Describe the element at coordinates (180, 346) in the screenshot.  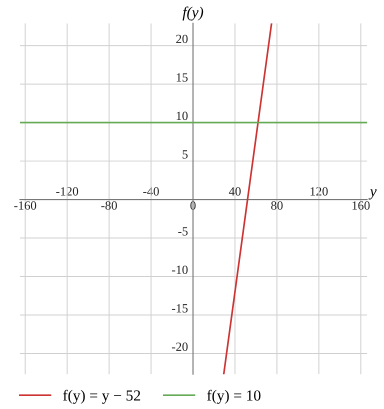
I see `y-tick-label: -20` at that location.